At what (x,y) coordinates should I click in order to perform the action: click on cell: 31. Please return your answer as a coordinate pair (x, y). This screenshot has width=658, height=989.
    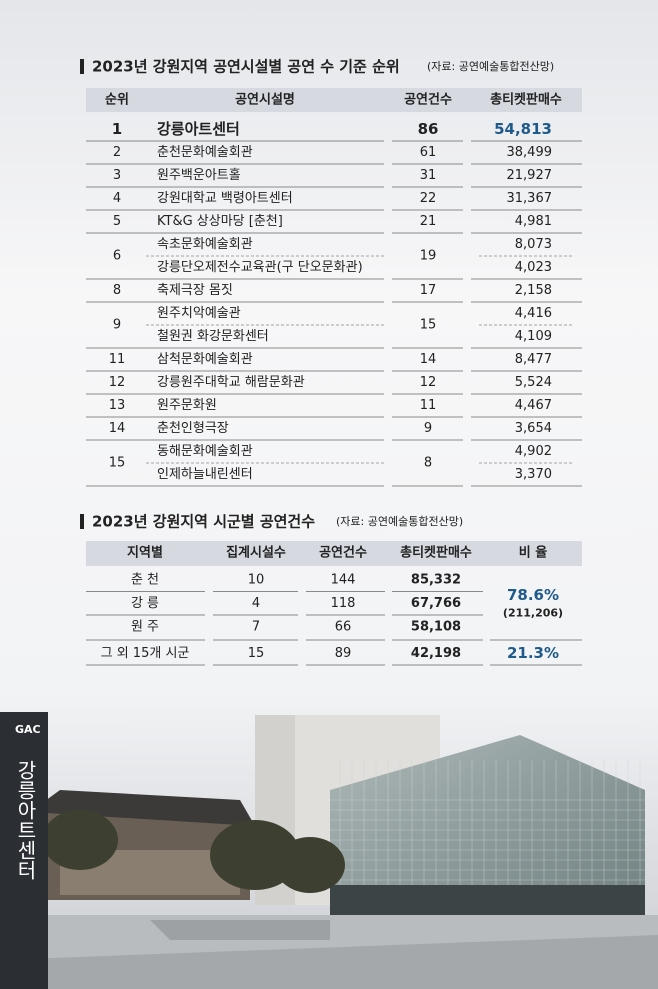
    Looking at the image, I should click on (428, 175).